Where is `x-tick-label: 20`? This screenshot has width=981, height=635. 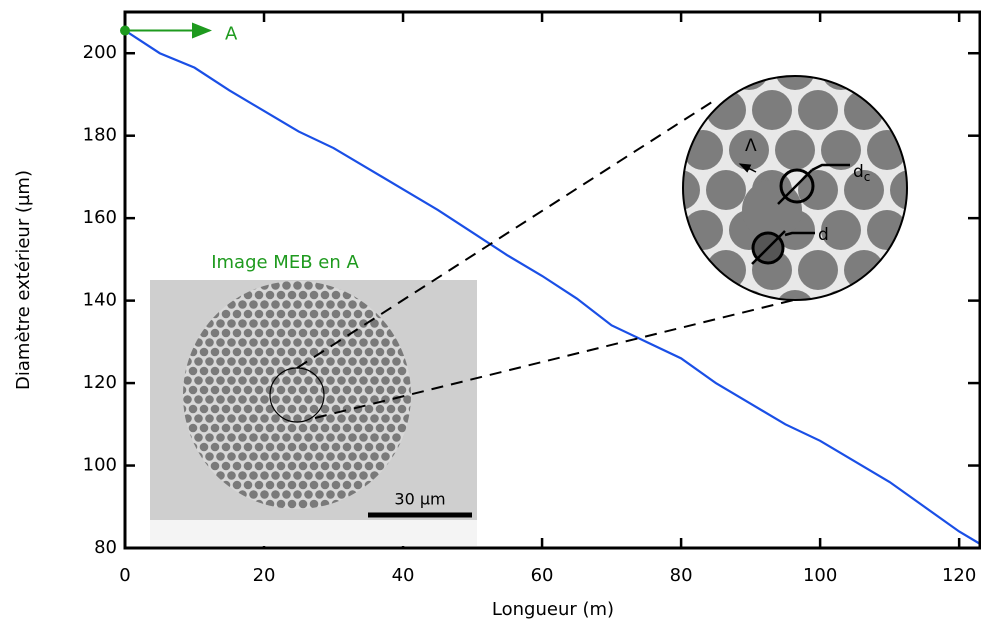
x-tick-label: 20 is located at coordinates (264, 575).